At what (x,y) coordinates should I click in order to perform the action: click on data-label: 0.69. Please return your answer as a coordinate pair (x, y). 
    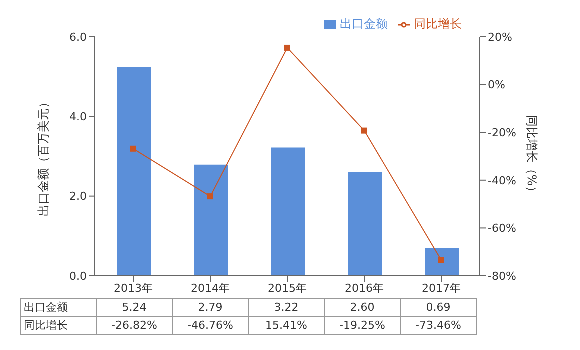
    Looking at the image, I should click on (438, 307).